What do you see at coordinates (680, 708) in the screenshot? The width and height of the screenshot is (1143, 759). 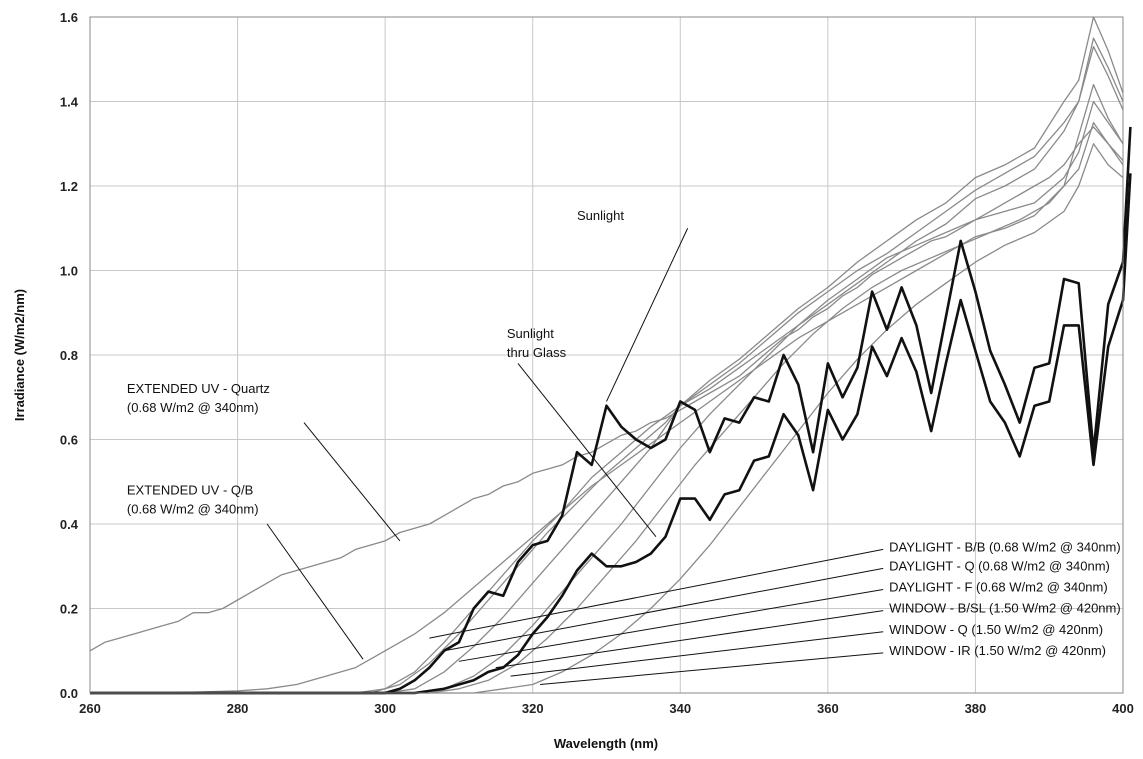 I see `x-tick-label: 340` at bounding box center [680, 708].